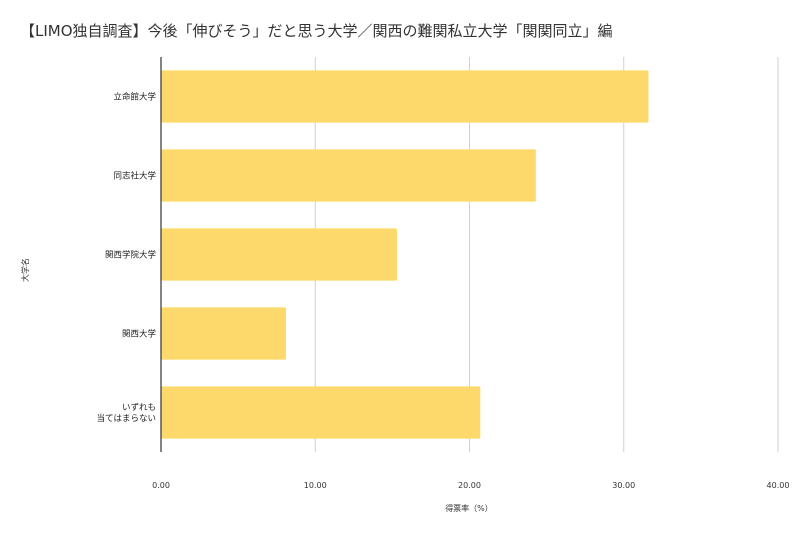  I want to click on category-label: 同志社大学, so click(134, 176).